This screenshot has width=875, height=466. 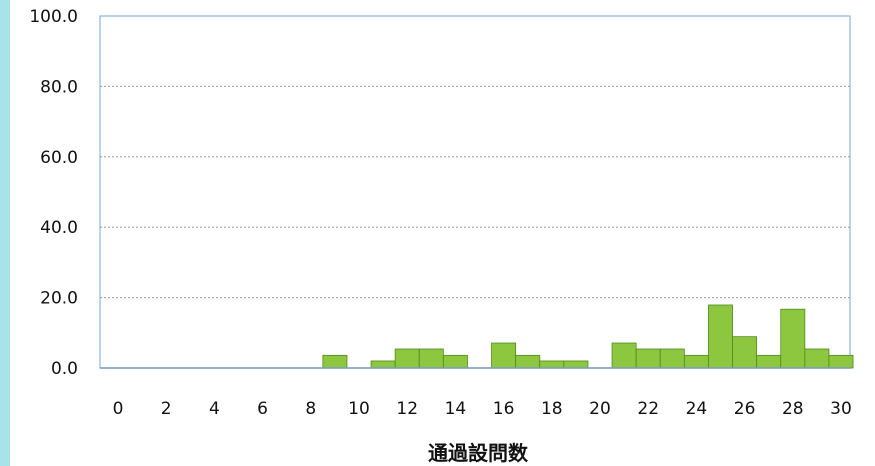 What do you see at coordinates (310, 409) in the screenshot?
I see `x-tick-label: 8` at bounding box center [310, 409].